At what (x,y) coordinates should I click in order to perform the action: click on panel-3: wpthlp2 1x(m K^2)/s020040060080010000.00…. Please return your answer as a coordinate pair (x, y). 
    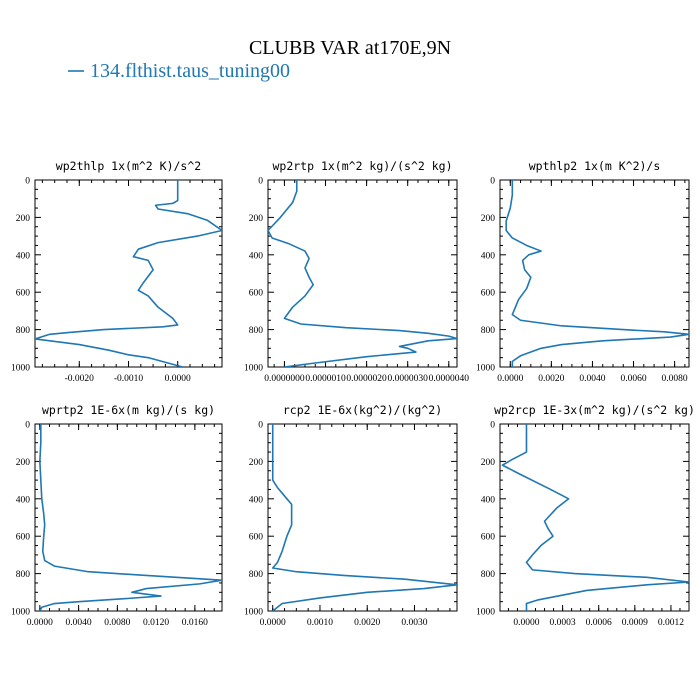
    Looking at the image, I should click on (583, 271).